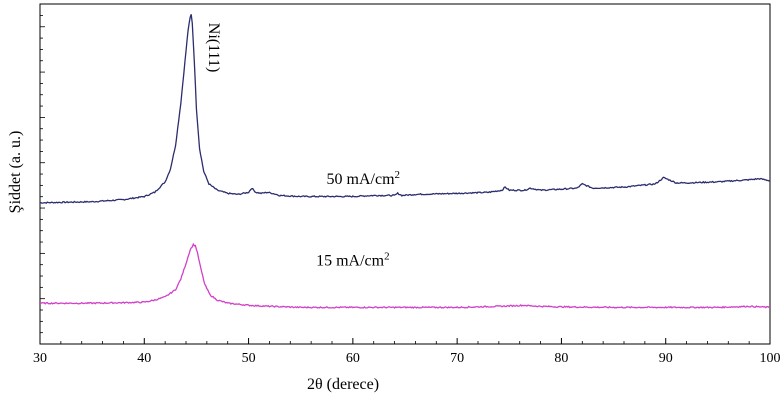 Image resolution: width=781 pixels, height=394 pixels. I want to click on series-label-text: 15 mA/cm, so click(350, 261).